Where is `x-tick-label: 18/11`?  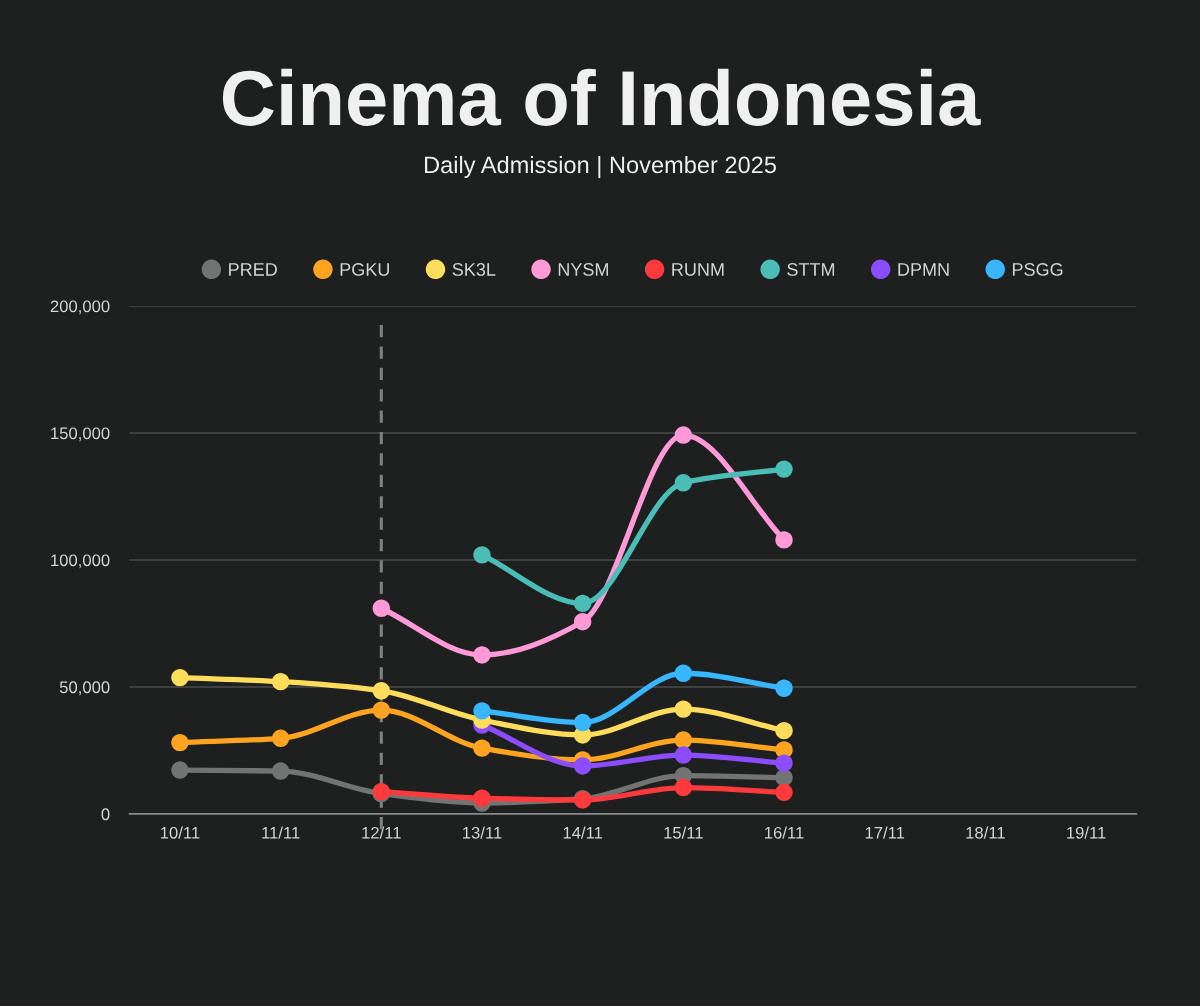 x-tick-label: 18/11 is located at coordinates (985, 832).